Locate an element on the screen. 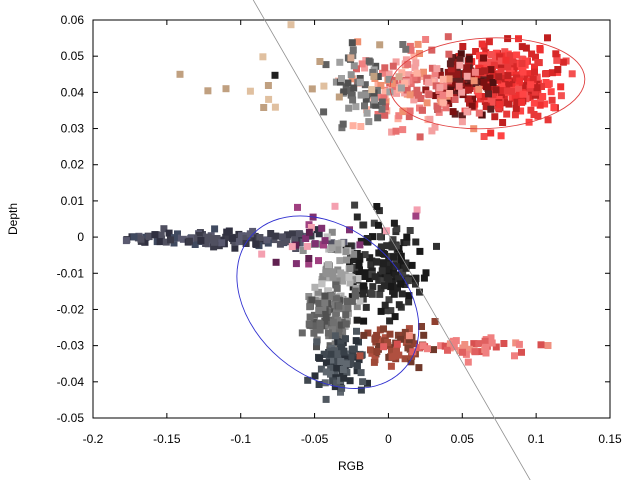 The height and width of the screenshot is (480, 640). x-tick-label: 0 is located at coordinates (388, 439).